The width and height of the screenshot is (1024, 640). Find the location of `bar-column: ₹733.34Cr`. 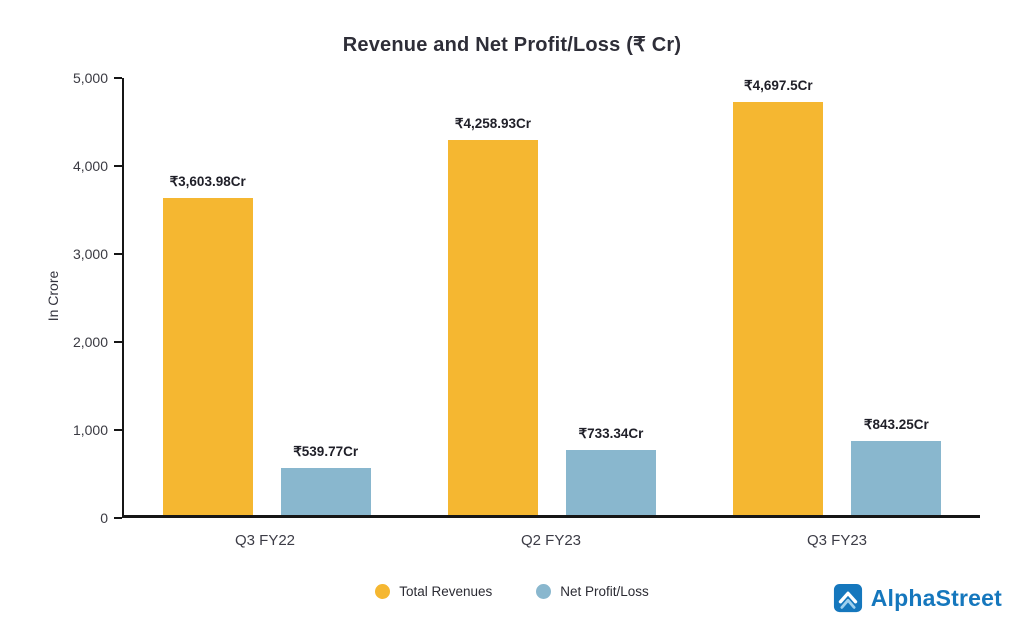

bar-column: ₹733.34Cr is located at coordinates (610, 296).